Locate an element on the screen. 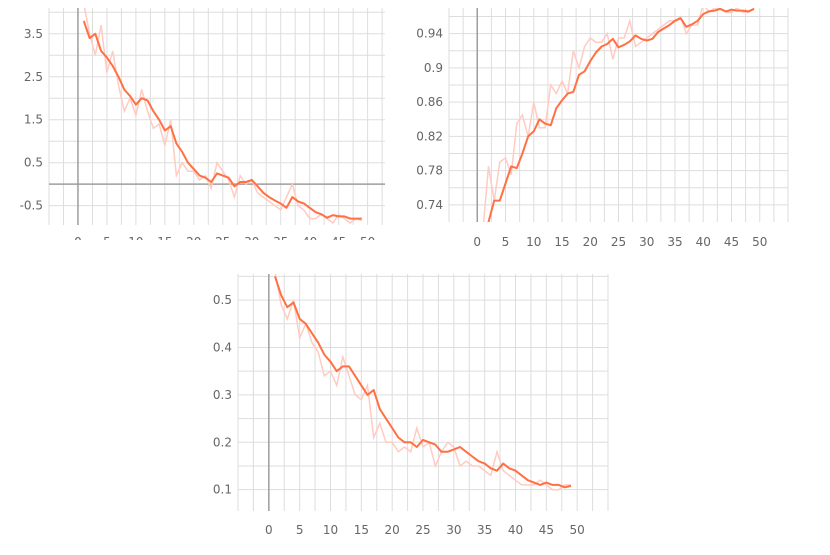 The width and height of the screenshot is (830, 555). y-tick-label: 0.86 is located at coordinates (429, 102).